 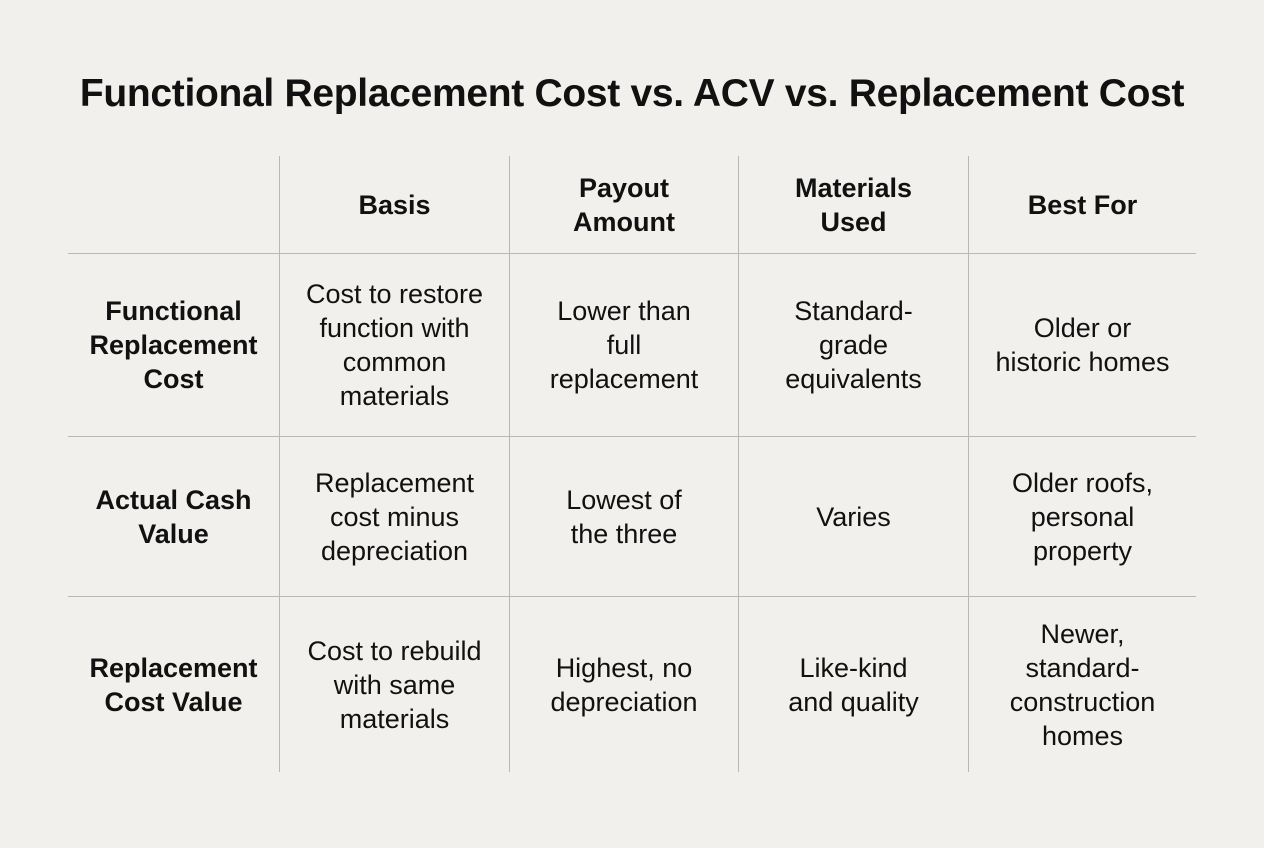 What do you see at coordinates (623, 516) in the screenshot?
I see `table-cell: Lowest of the three` at bounding box center [623, 516].